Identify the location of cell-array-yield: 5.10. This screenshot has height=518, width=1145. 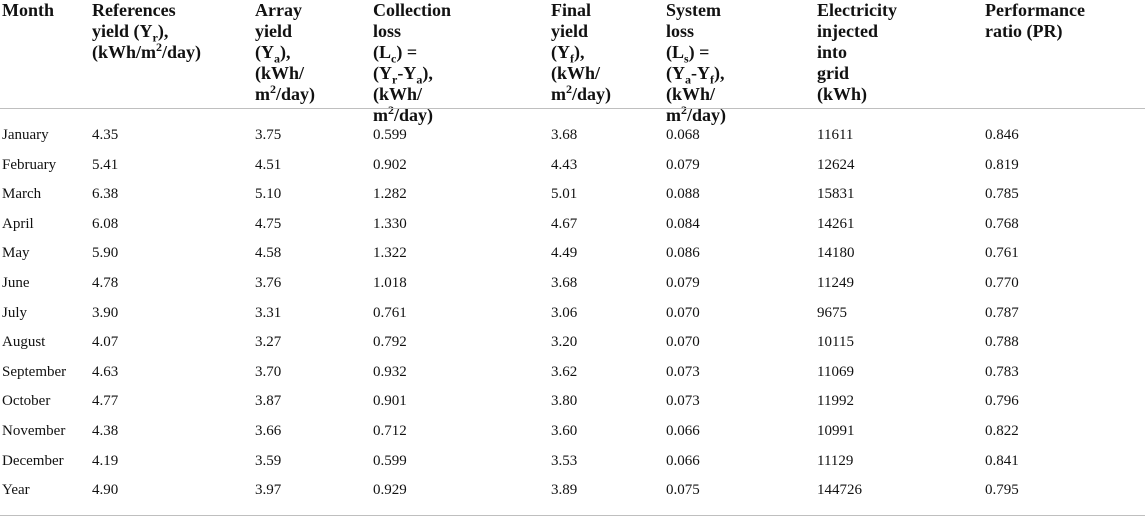
(268, 194).